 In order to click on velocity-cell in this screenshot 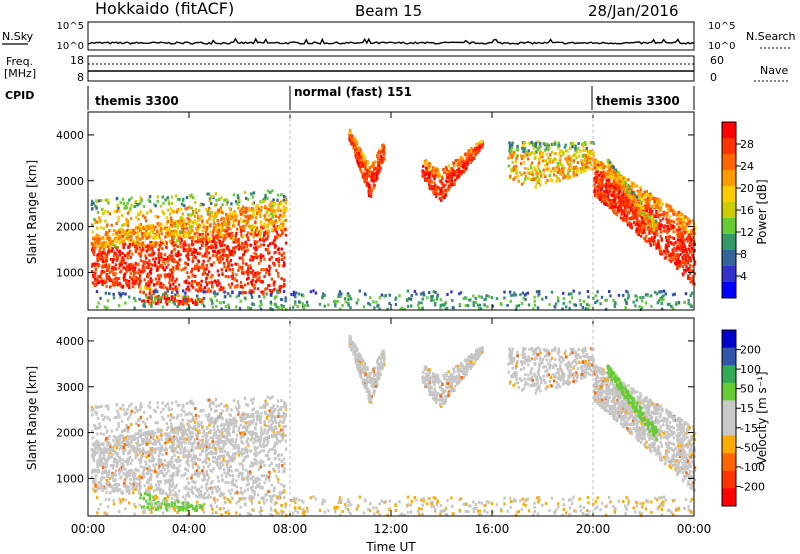, I will do `click(249, 425)`.